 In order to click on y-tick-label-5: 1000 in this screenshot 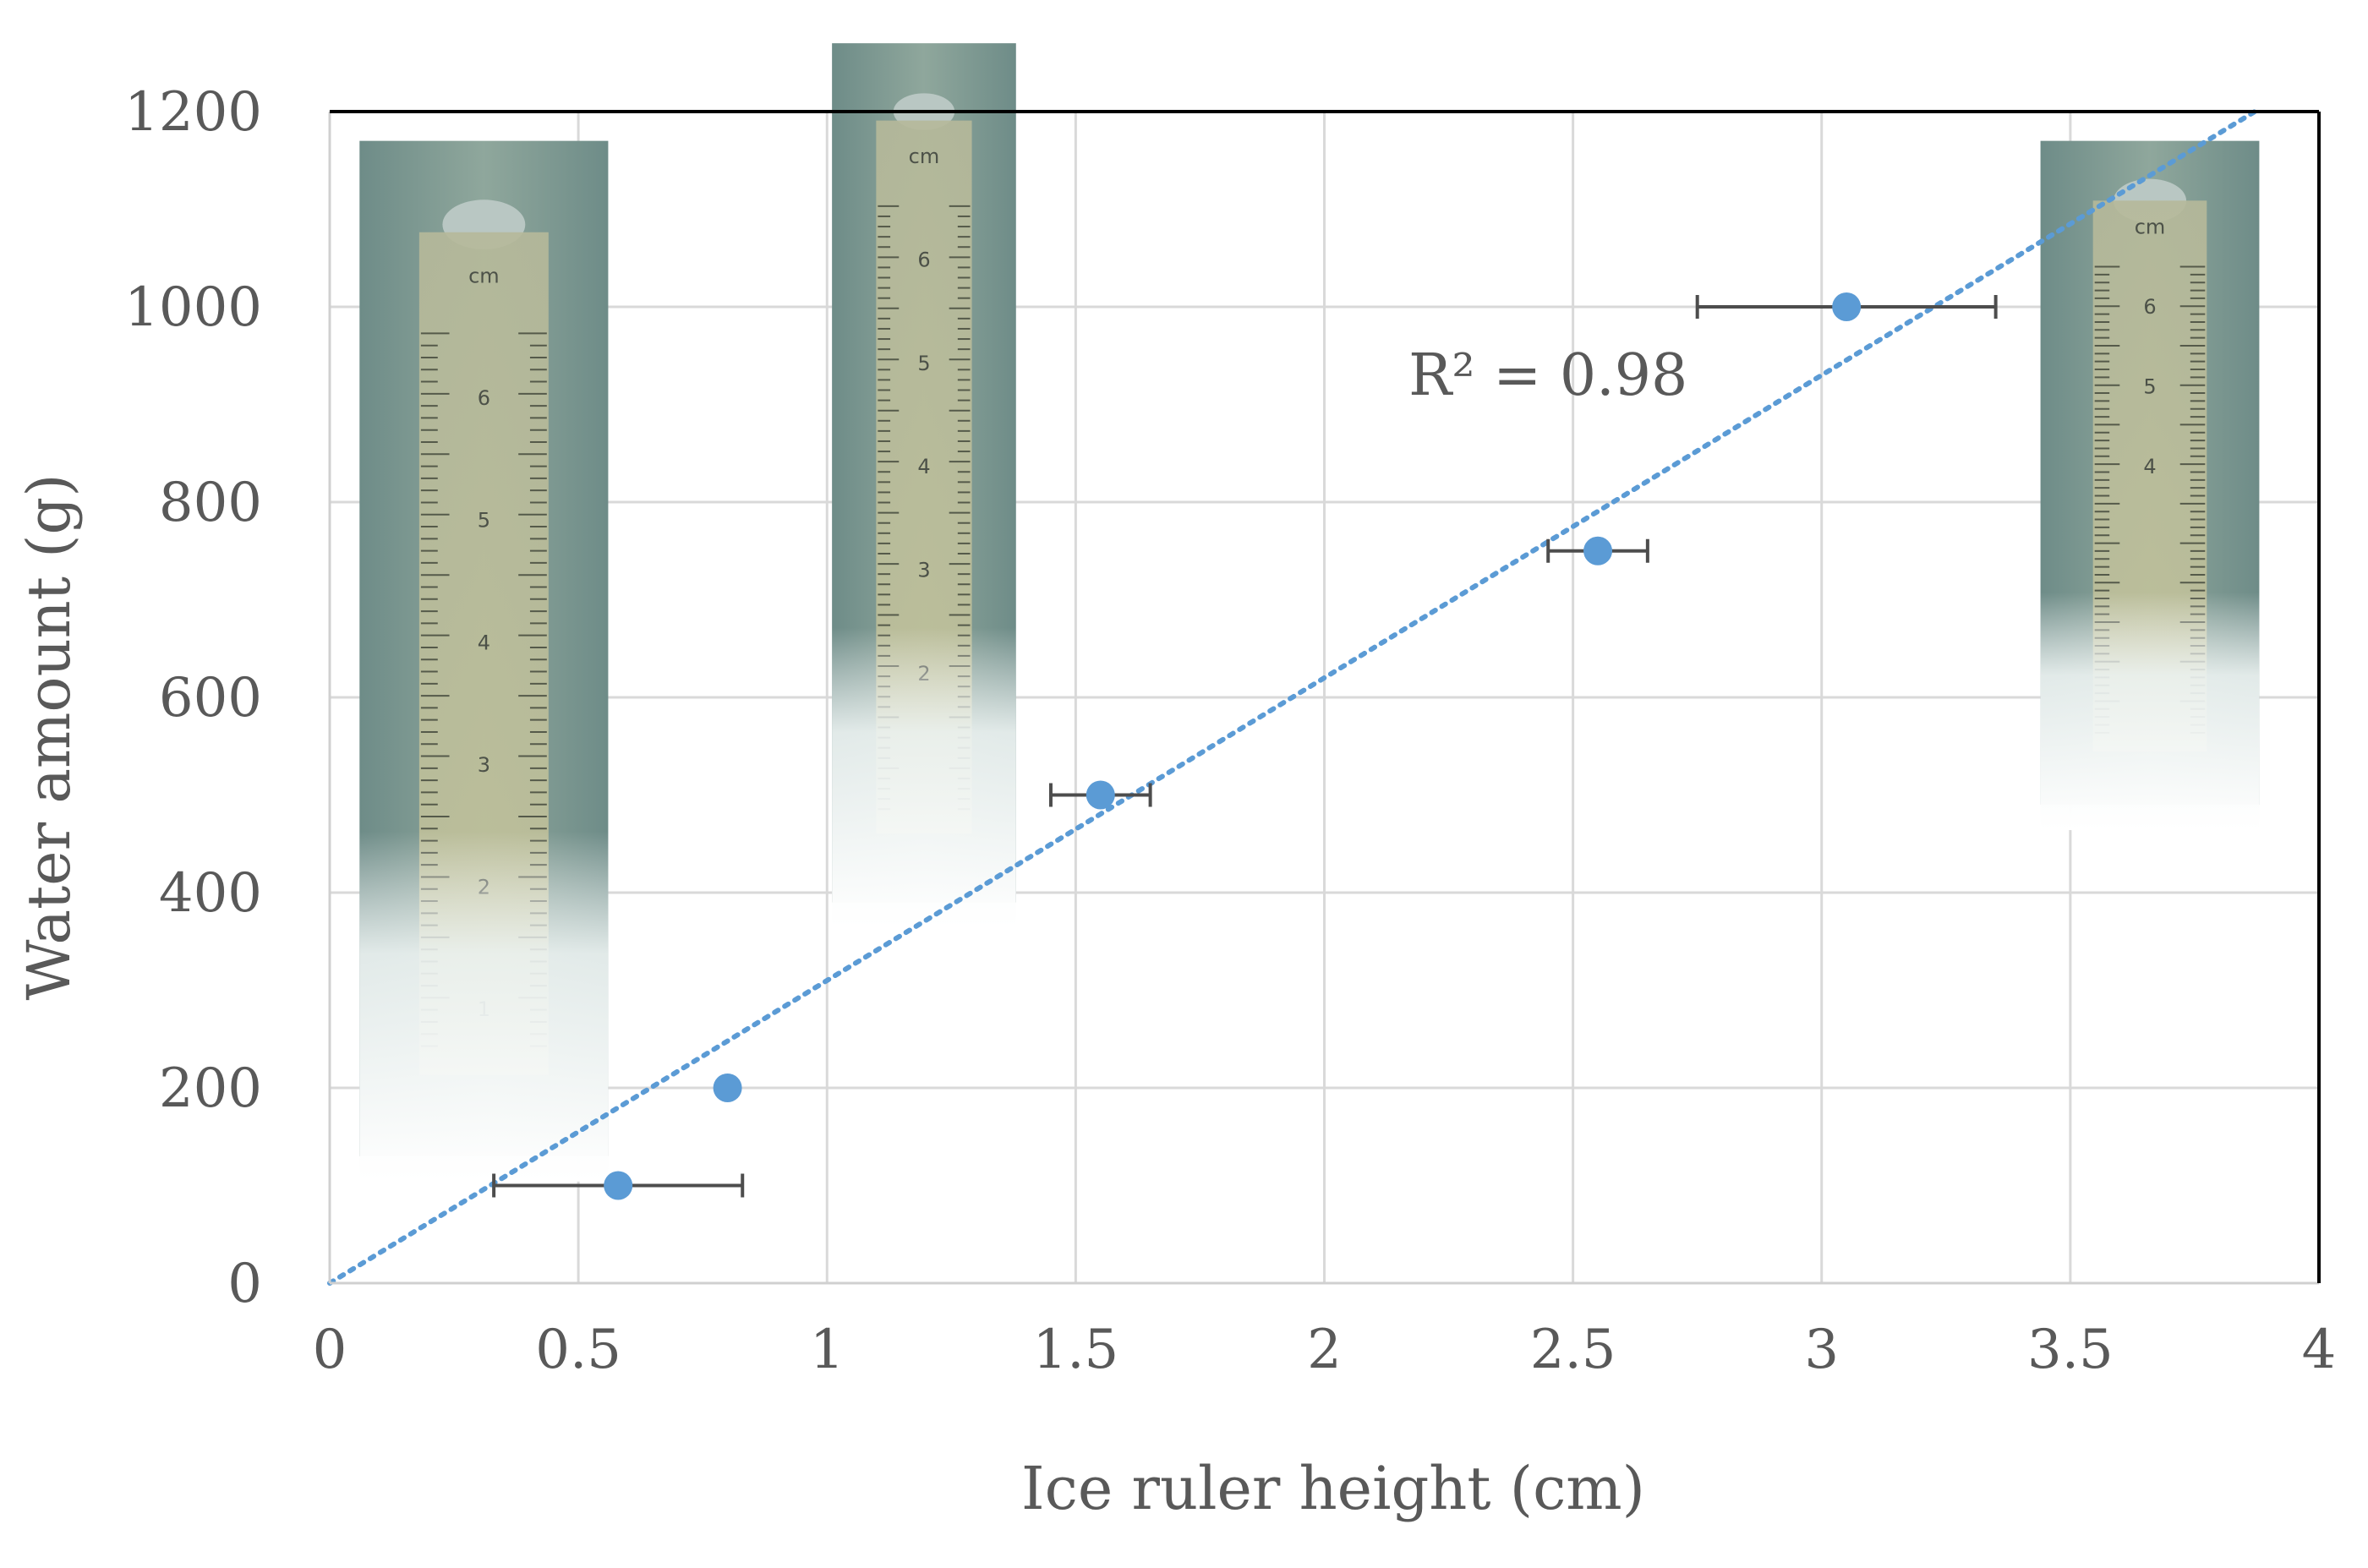, I will do `click(193, 307)`.